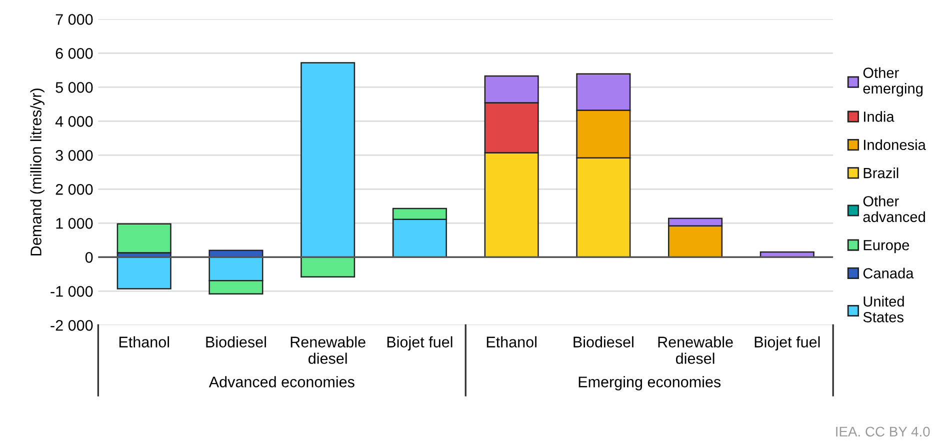 The width and height of the screenshot is (935, 446). I want to click on legend-label: United States, so click(883, 309).